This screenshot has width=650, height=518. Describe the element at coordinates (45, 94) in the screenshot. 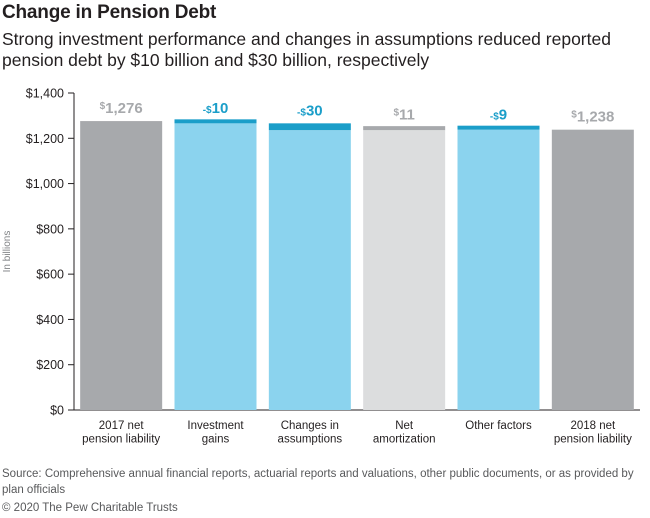

I see `y-tick-label: $1,400` at that location.